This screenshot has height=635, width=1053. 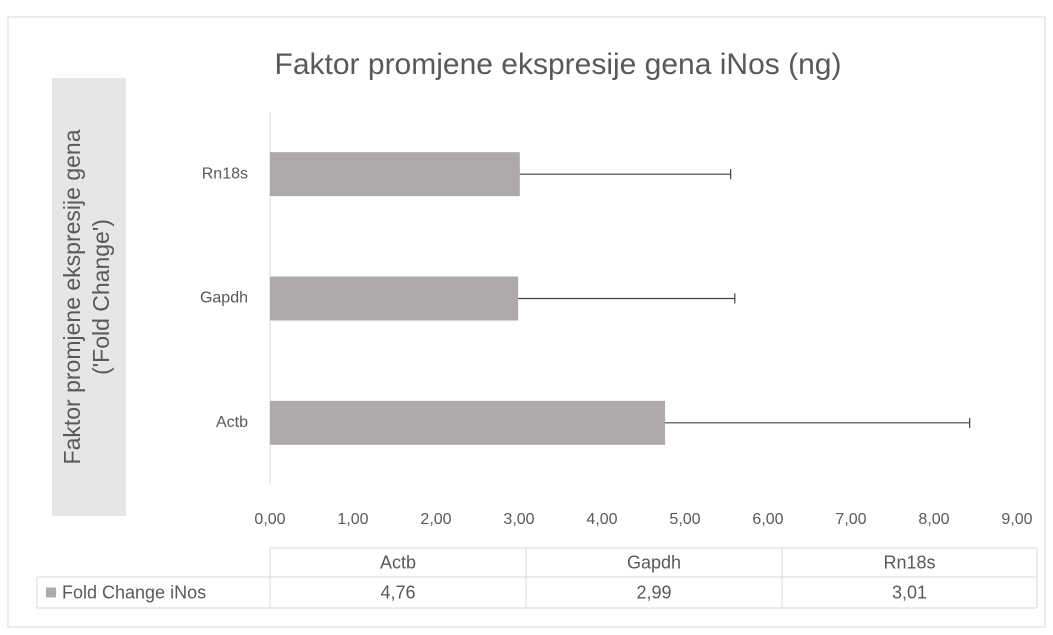 I want to click on y-label-line: Faktor promjene ekspresije gena, so click(x=72, y=296).